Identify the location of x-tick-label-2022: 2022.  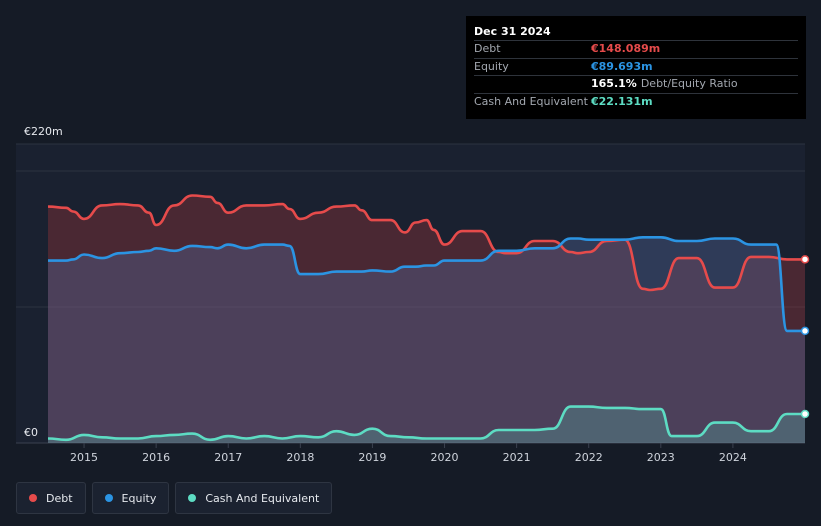
(589, 457).